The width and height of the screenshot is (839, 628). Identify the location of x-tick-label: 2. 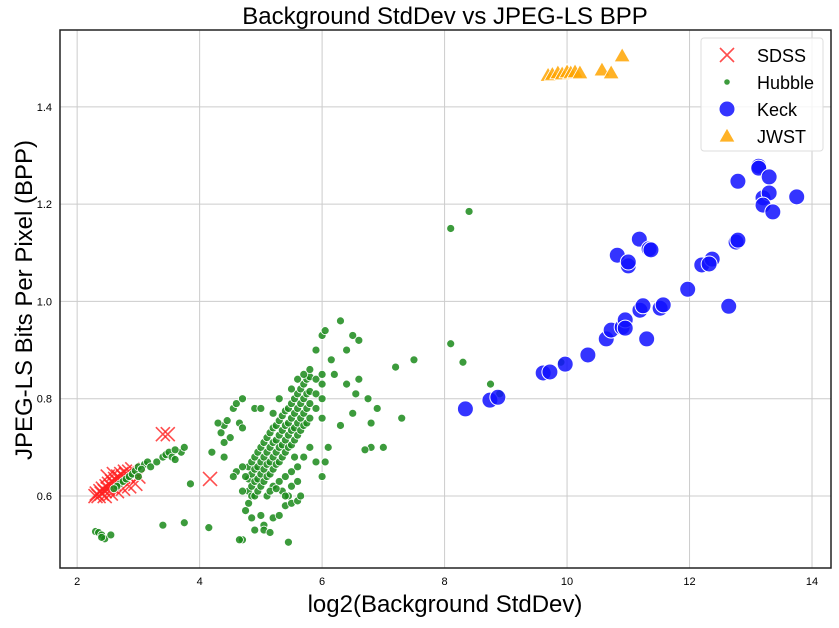
(77, 582).